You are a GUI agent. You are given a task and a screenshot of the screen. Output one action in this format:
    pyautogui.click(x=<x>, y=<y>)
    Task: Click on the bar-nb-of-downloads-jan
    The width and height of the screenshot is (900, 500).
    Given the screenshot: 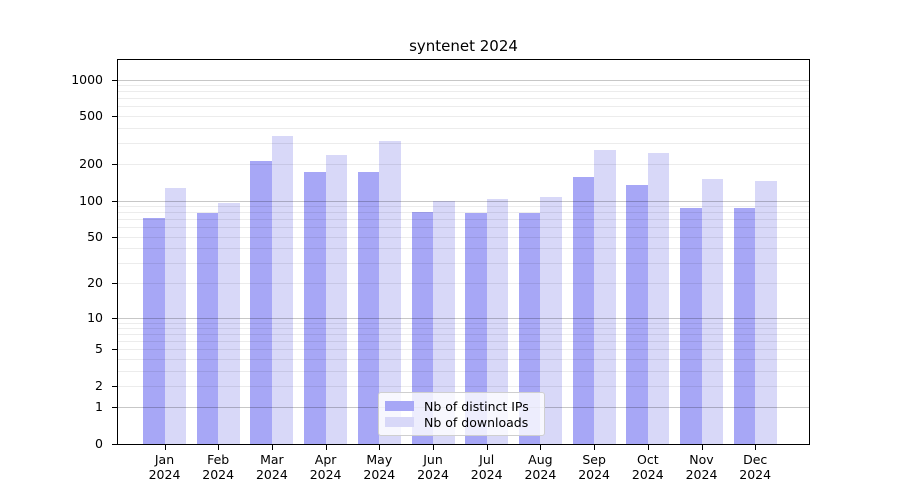 What is the action you would take?
    pyautogui.click(x=175, y=316)
    